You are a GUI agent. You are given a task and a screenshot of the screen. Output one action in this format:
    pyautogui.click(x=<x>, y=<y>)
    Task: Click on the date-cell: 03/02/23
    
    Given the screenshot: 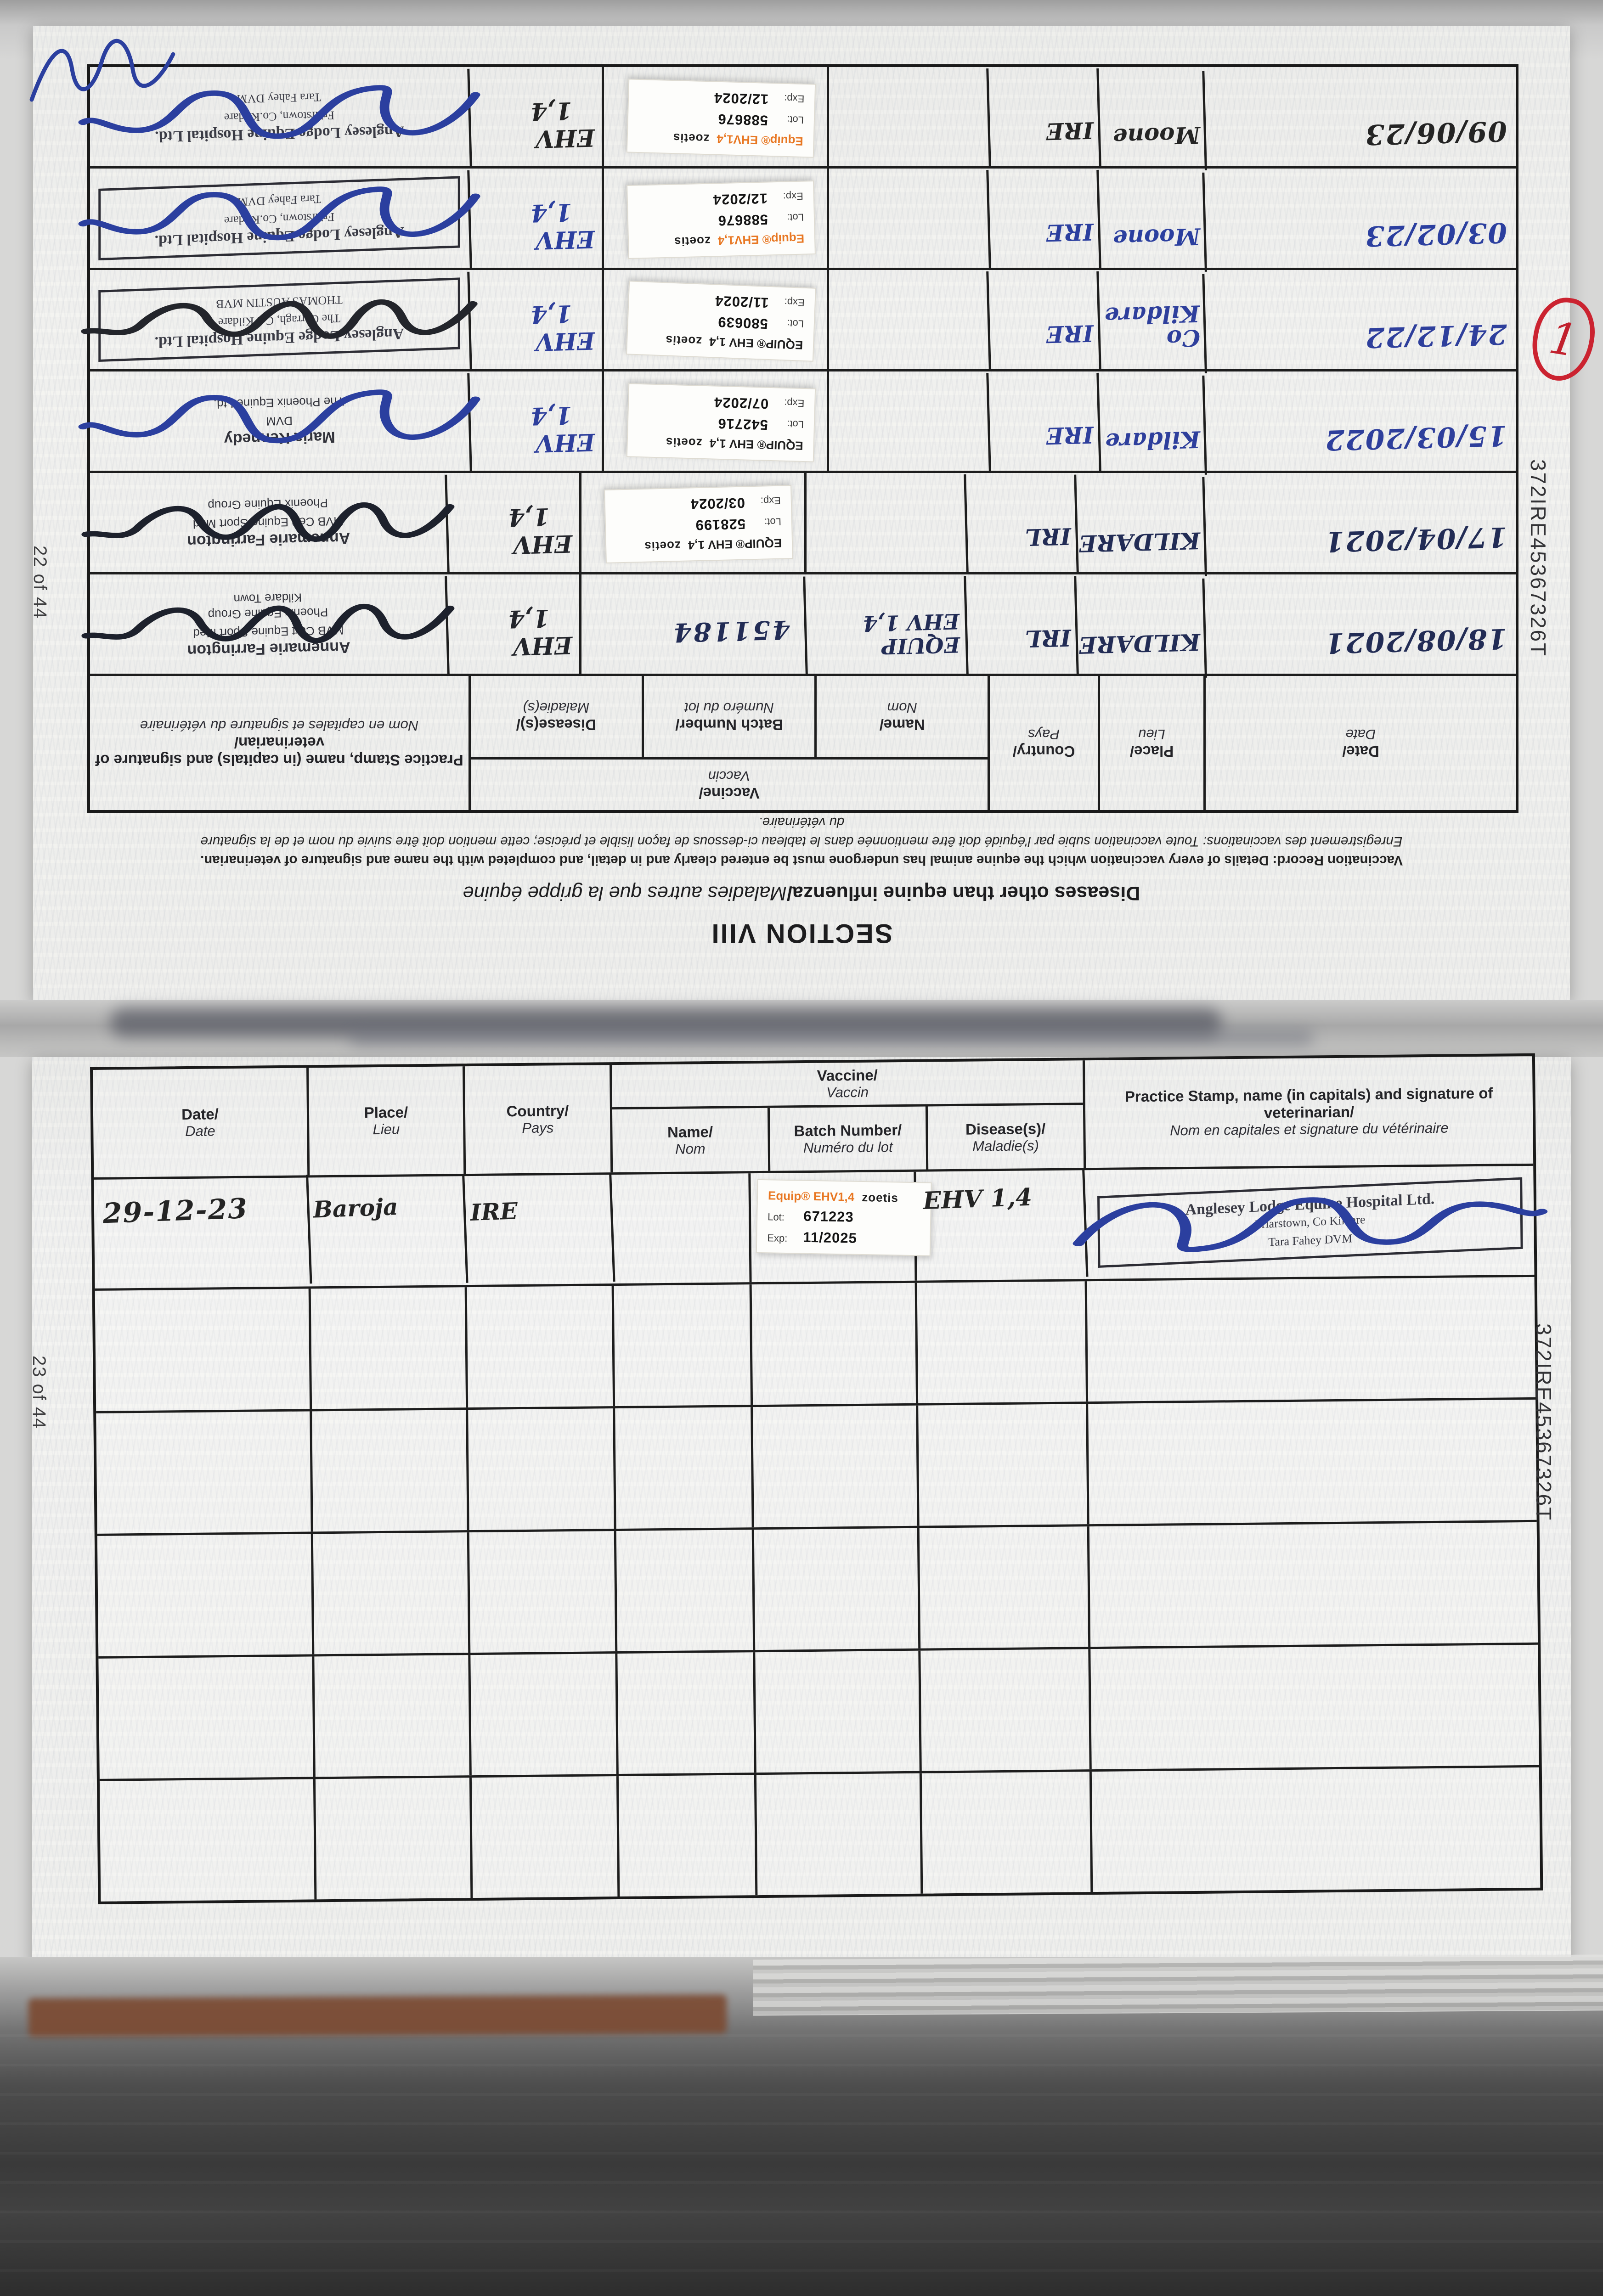 What is the action you would take?
    pyautogui.click(x=1359, y=218)
    